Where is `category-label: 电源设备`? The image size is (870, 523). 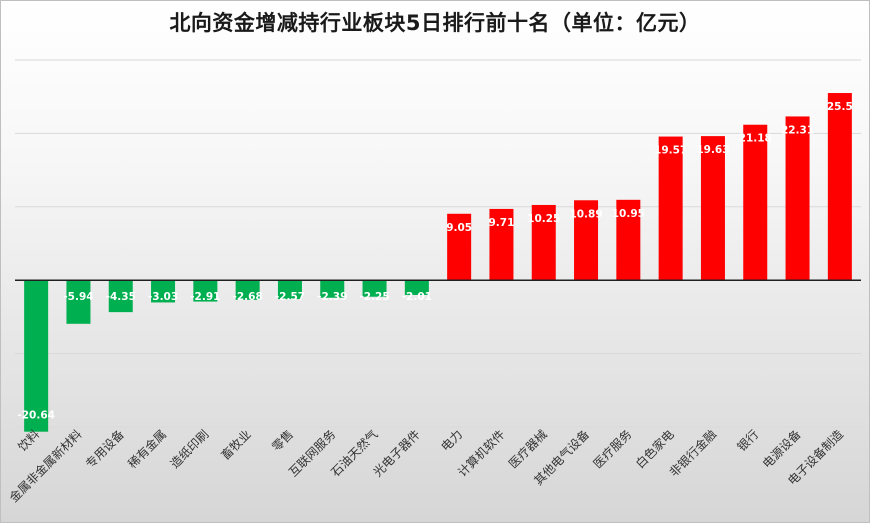
category-label: 电源设备 is located at coordinates (782, 449).